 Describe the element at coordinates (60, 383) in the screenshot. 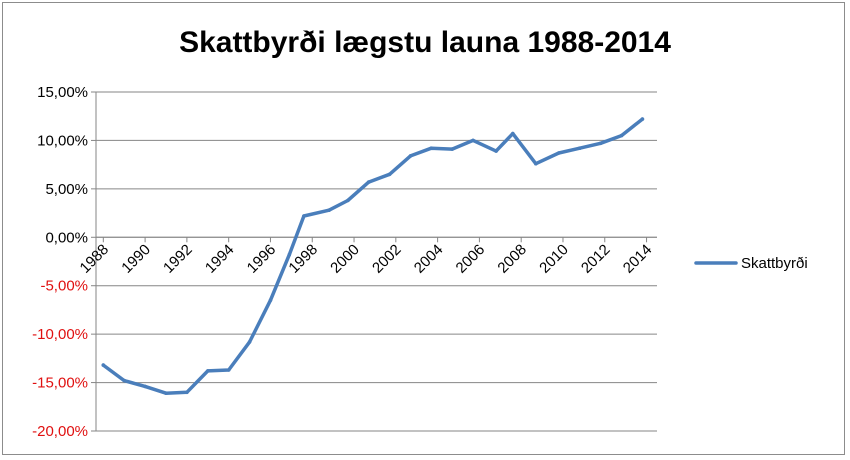

I see `y-tick-label: -15,00%` at that location.